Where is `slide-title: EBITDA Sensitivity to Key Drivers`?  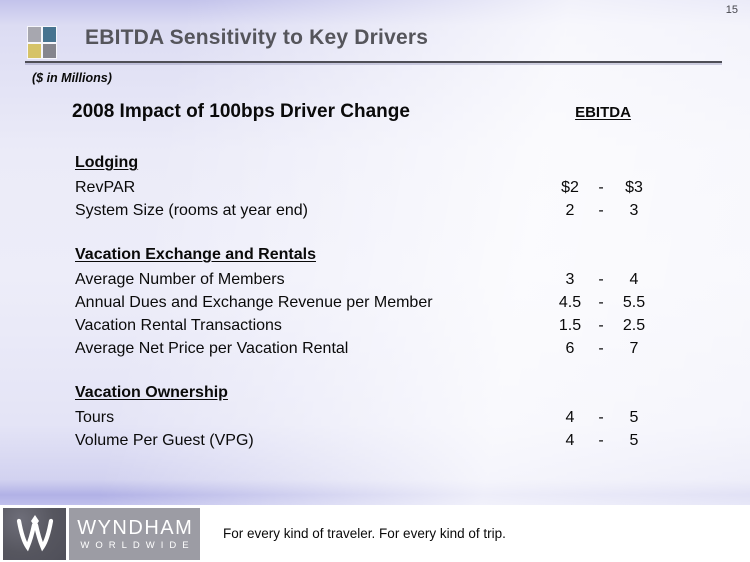
slide-title: EBITDA Sensitivity to Key Drivers is located at coordinates (257, 37).